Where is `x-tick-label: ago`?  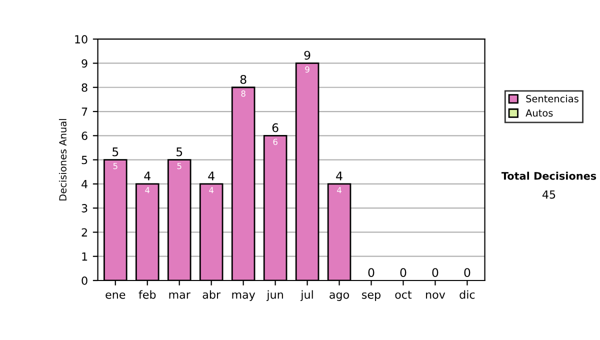
x-tick-label: ago is located at coordinates (339, 296).